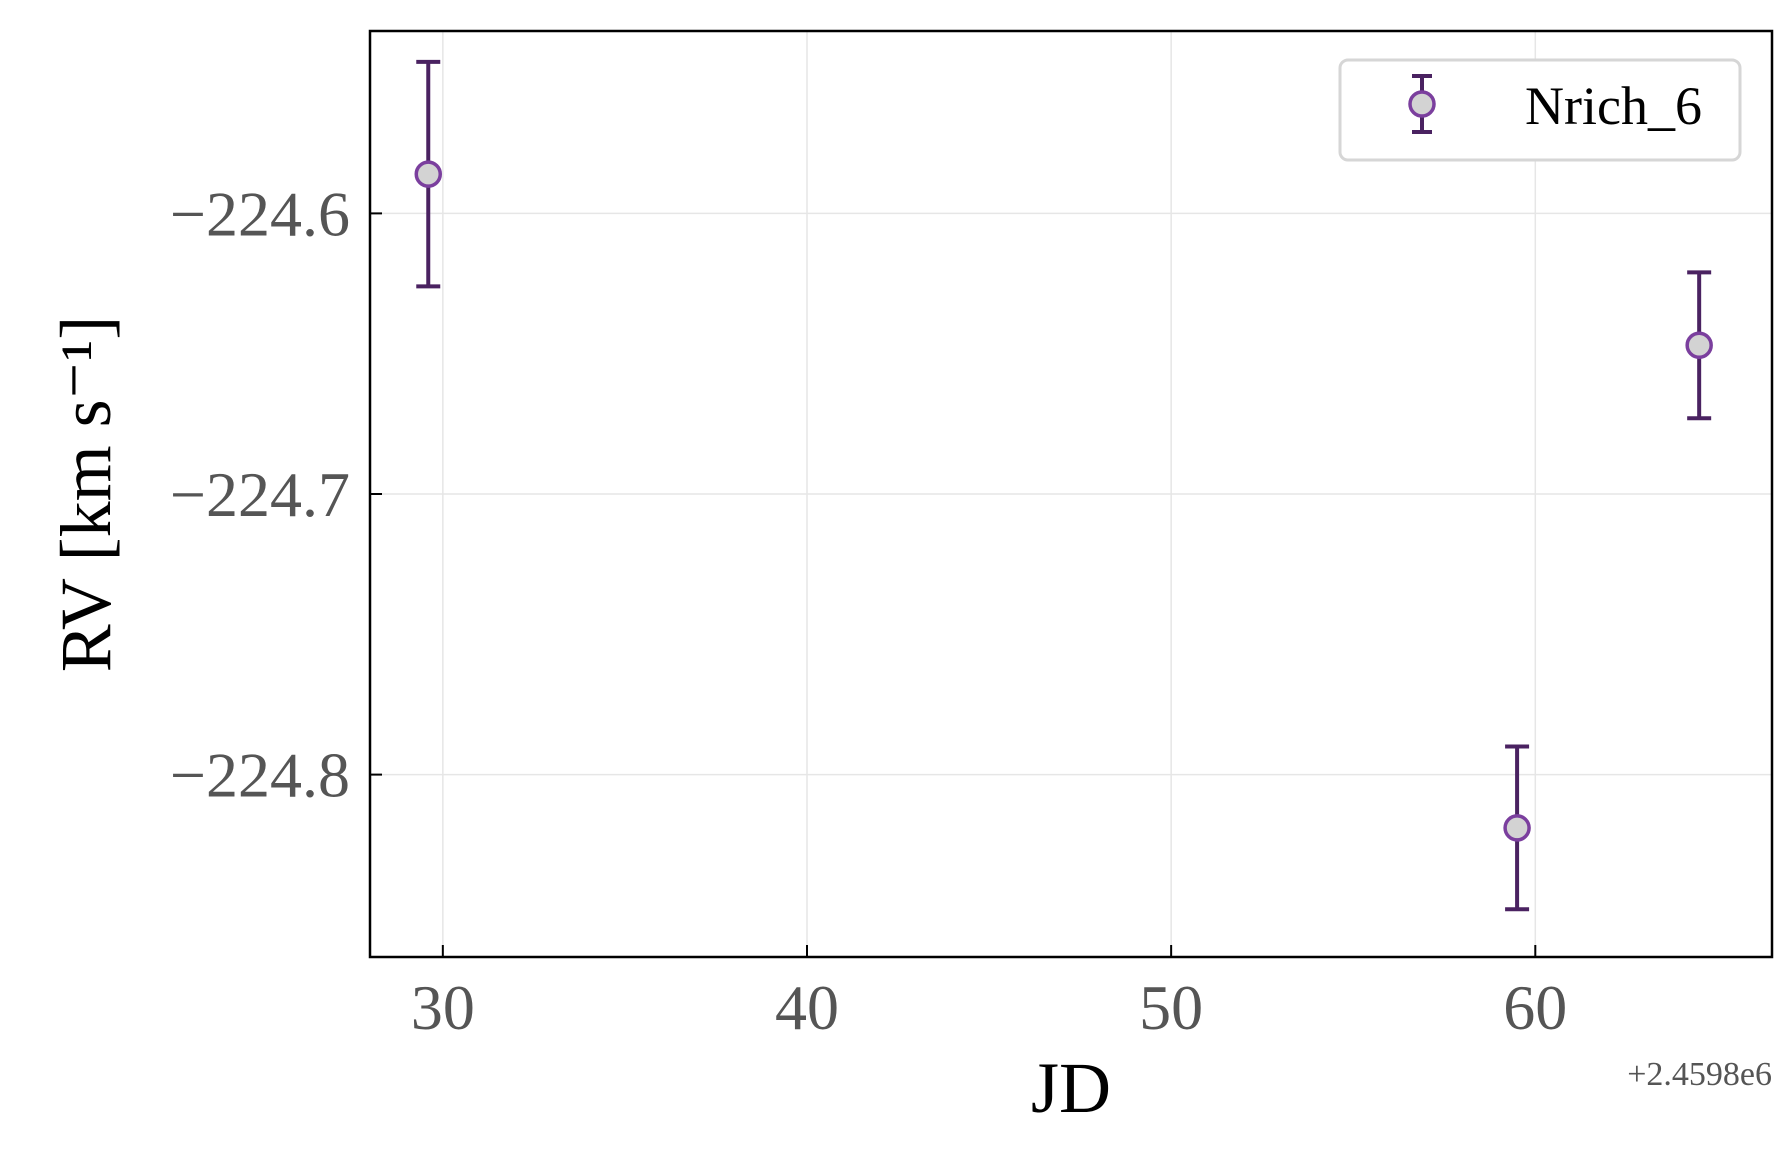 The width and height of the screenshot is (1792, 1159). What do you see at coordinates (86, 494) in the screenshot?
I see `y-axis-title: RV [km s⁻¹]` at bounding box center [86, 494].